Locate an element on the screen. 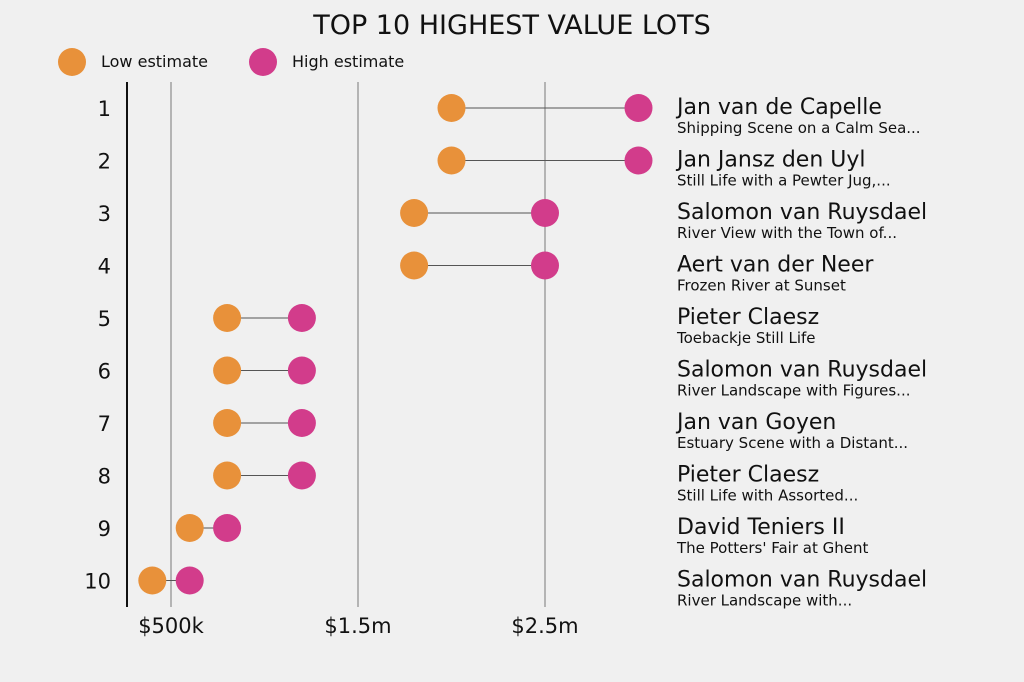 The image size is (1024, 682). rank-label: 10 is located at coordinates (97, 582).